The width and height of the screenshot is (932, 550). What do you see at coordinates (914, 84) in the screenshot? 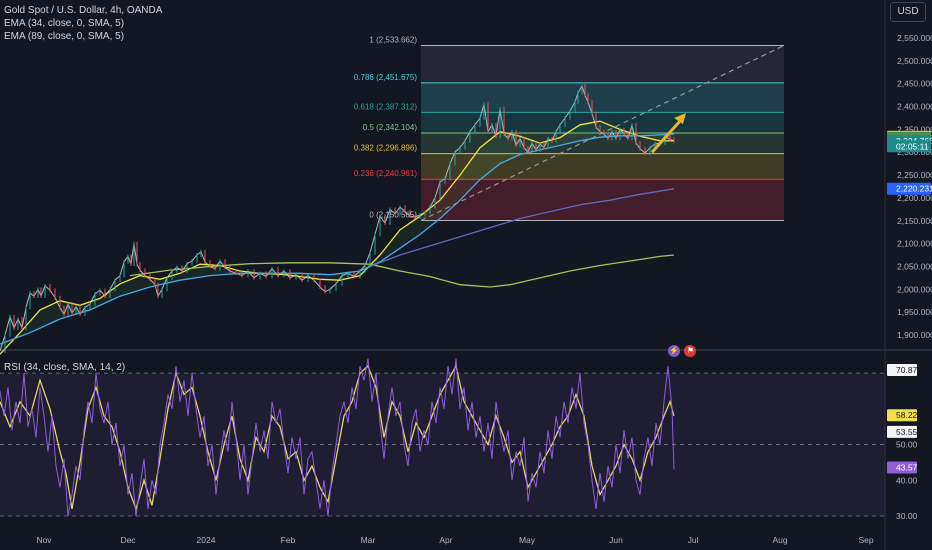
I see `price-tick-label: 2,450.000` at bounding box center [914, 84].